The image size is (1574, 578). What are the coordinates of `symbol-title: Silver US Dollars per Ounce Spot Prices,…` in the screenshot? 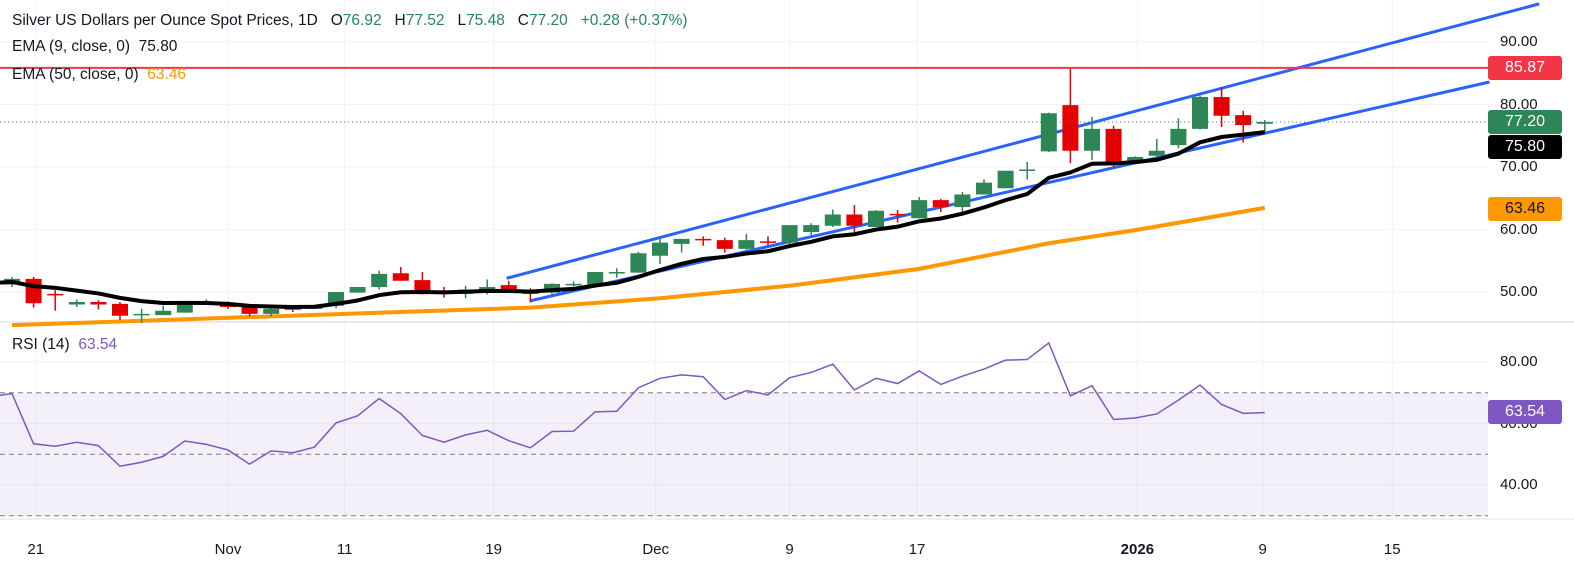 It's located at (165, 20).